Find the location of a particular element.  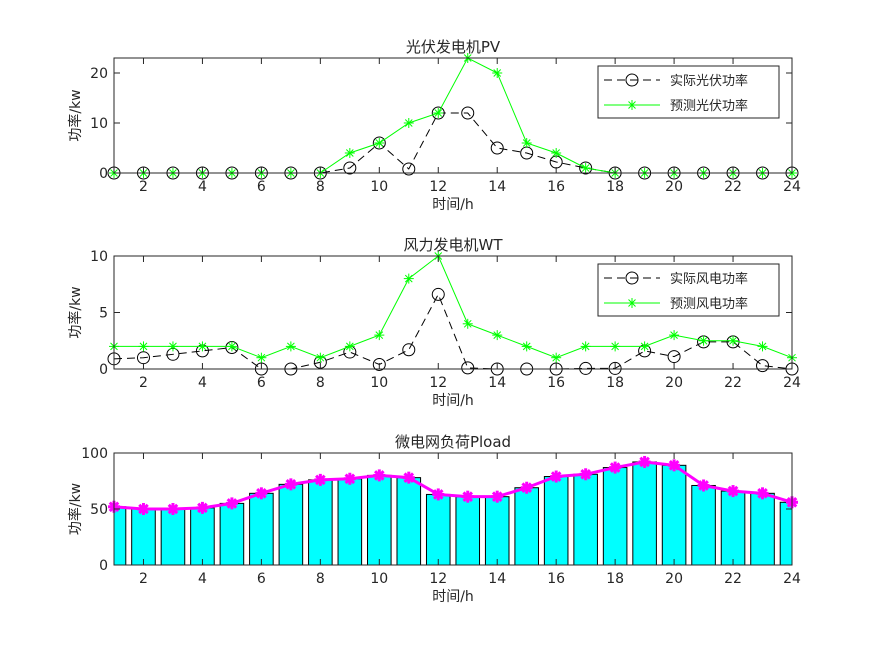

y-tick-label: 10 is located at coordinates (99, 257).